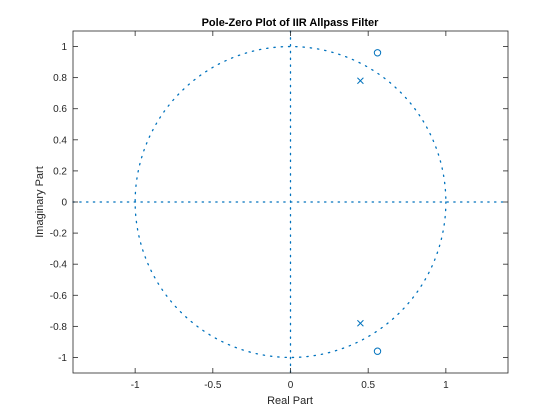  I want to click on y-tick-label: 0.8, so click(60, 78).